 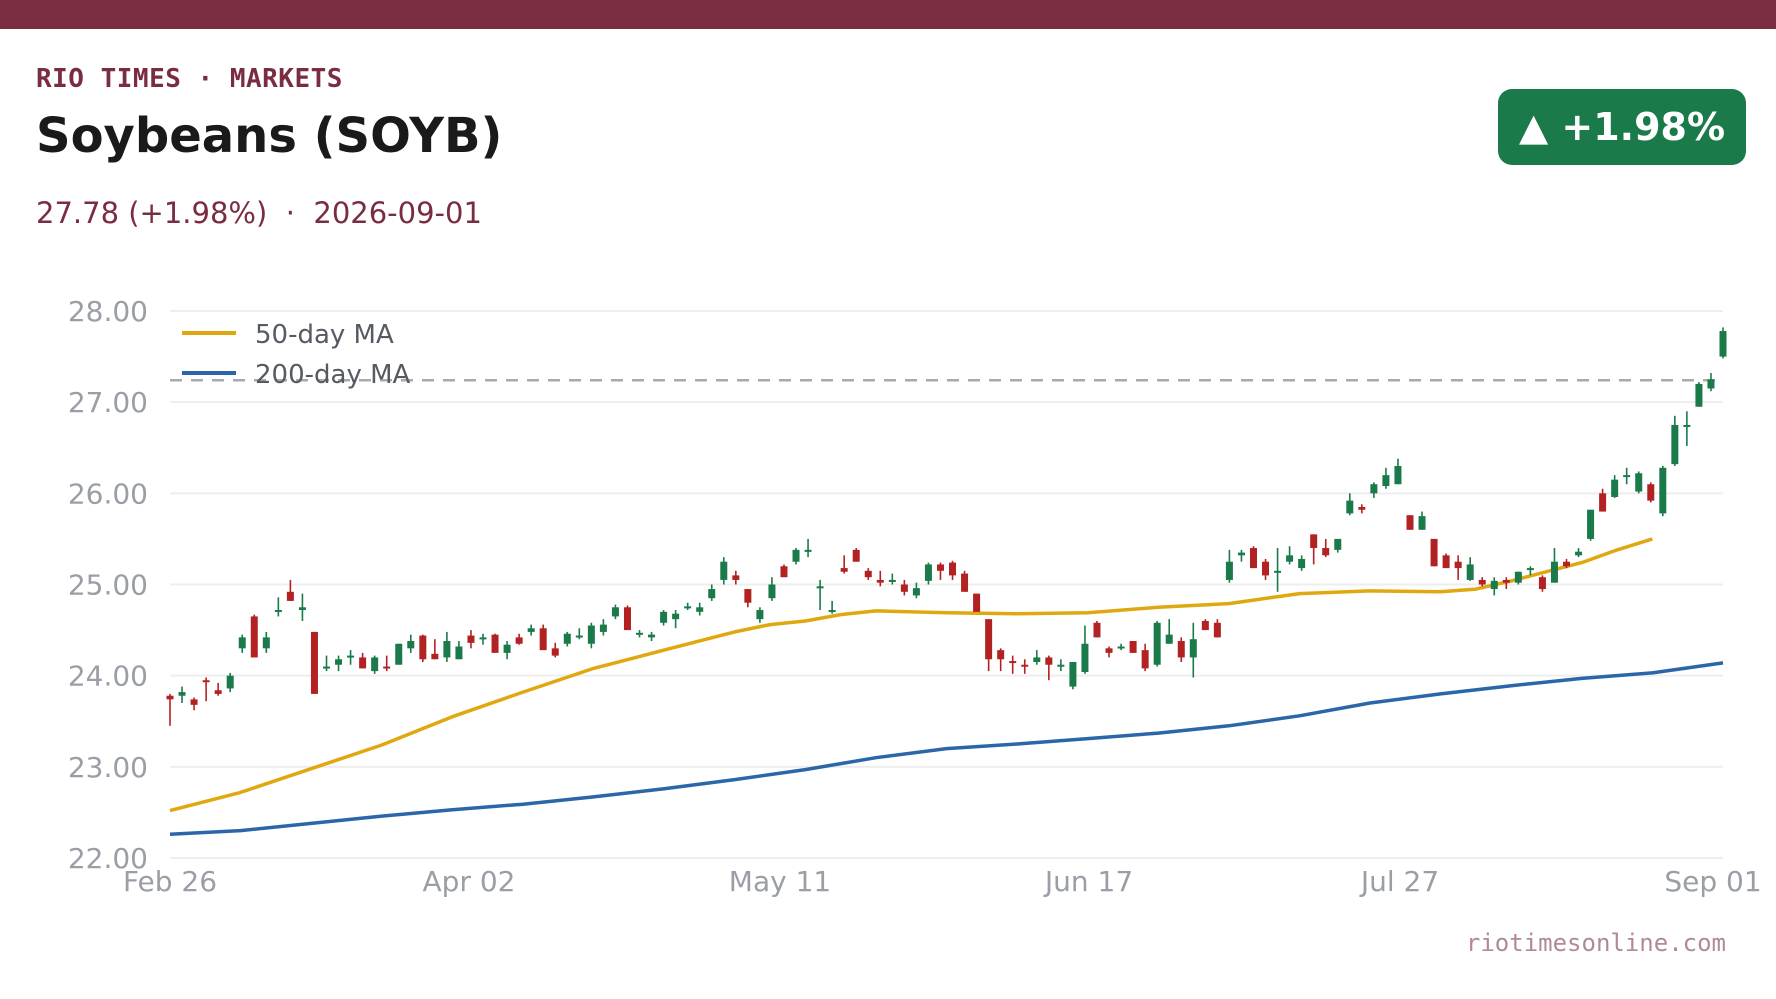 What do you see at coordinates (108, 858) in the screenshot?
I see `y-tick-label: 22.00` at bounding box center [108, 858].